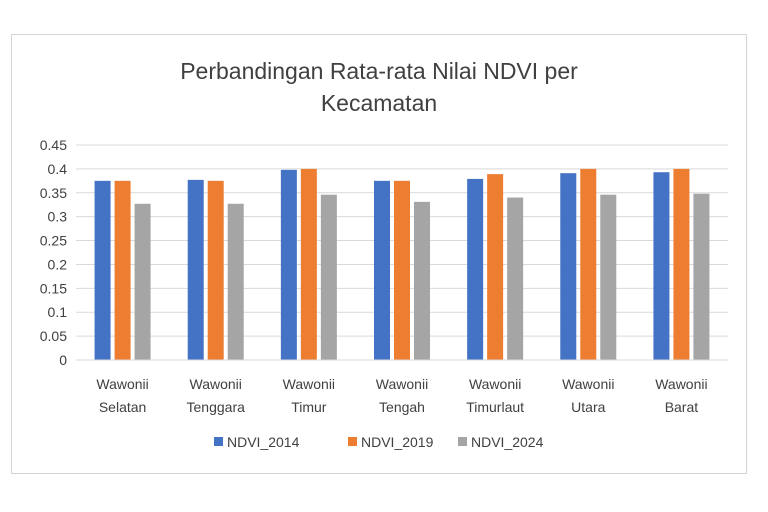 The width and height of the screenshot is (768, 512). What do you see at coordinates (53, 288) in the screenshot?
I see `y-tick-label: 0.15` at bounding box center [53, 288].